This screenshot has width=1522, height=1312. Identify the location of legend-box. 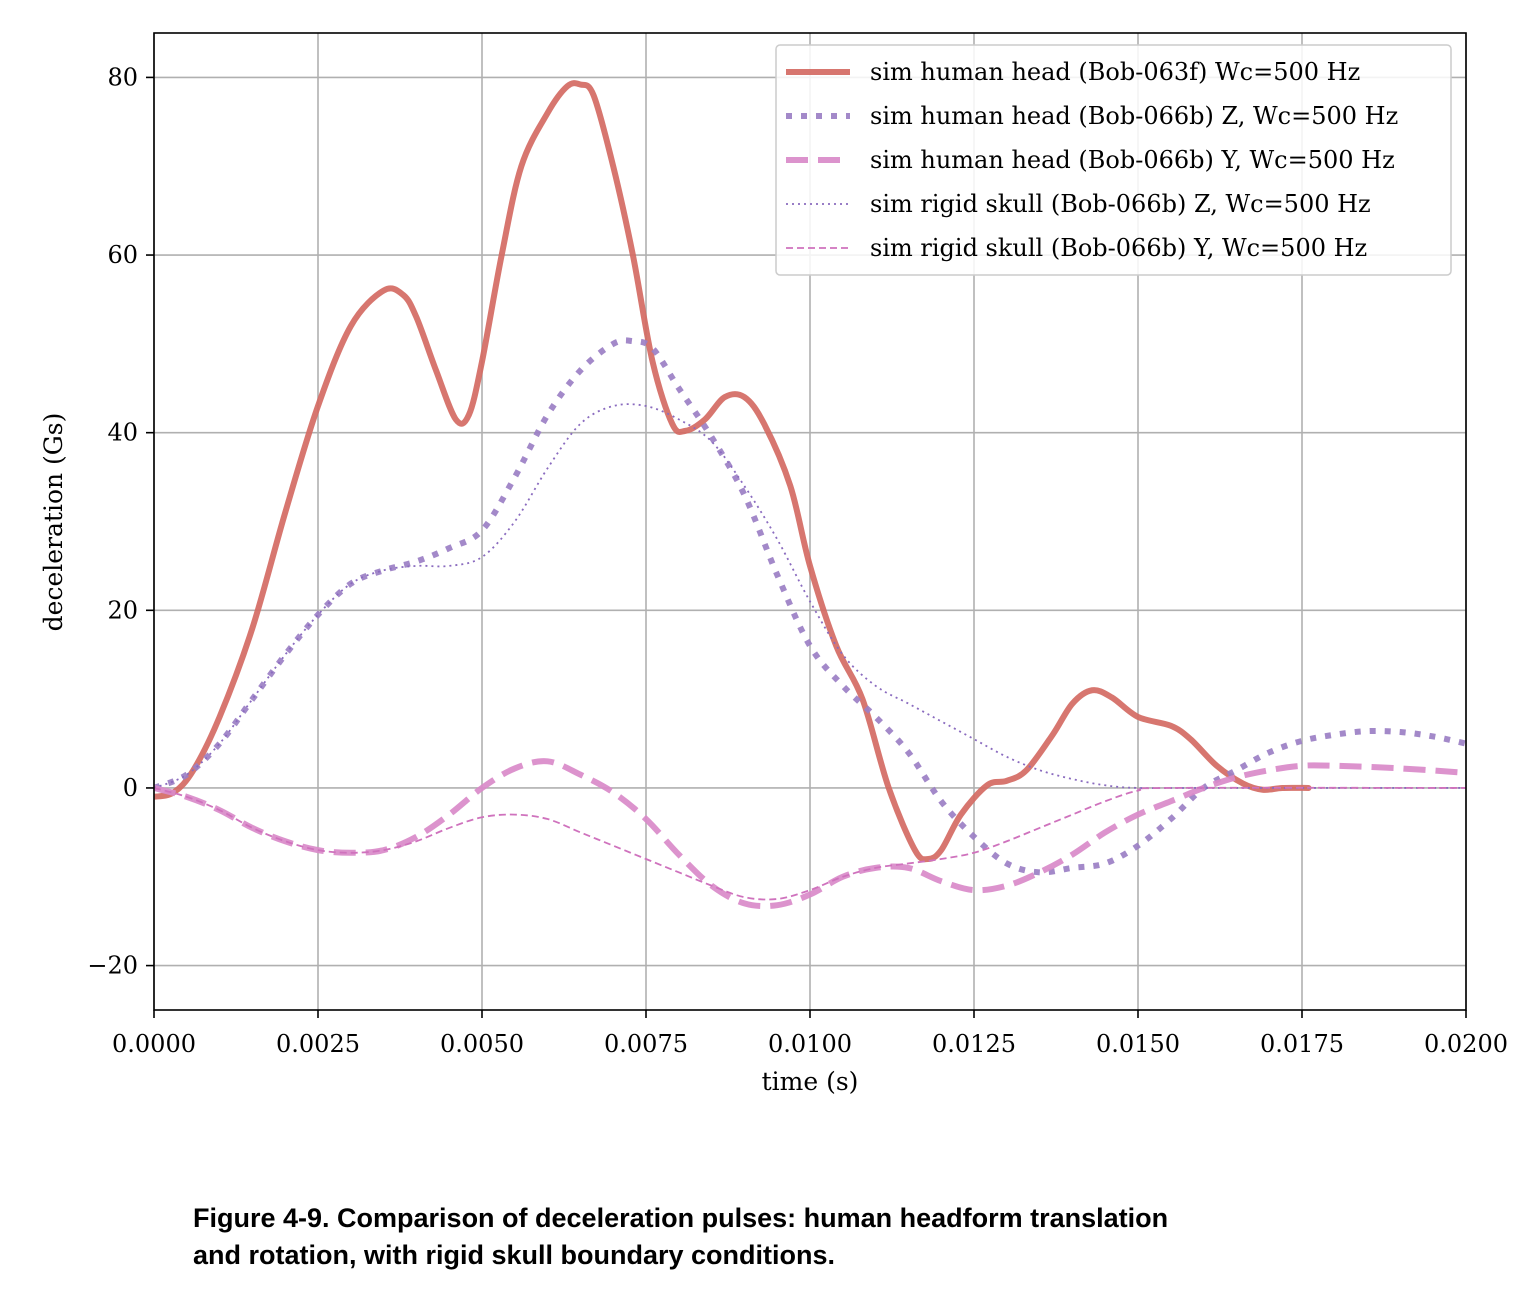
(1113, 160).